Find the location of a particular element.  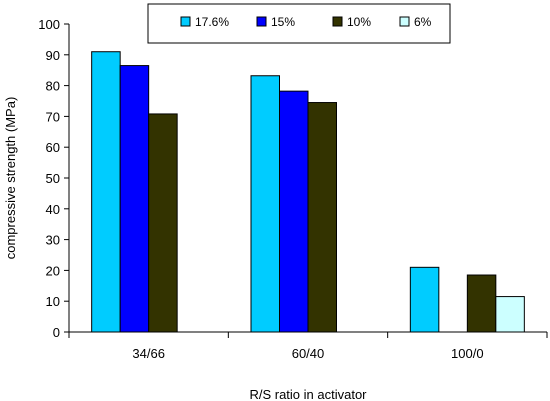

y-tick-label: 80 is located at coordinates (53, 86).